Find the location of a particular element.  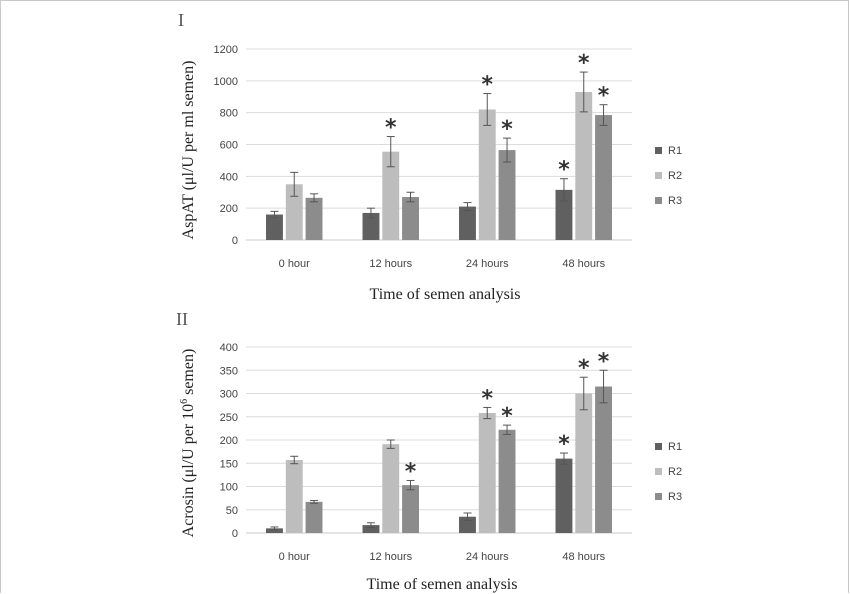

y-tick-label: 150 is located at coordinates (229, 464).